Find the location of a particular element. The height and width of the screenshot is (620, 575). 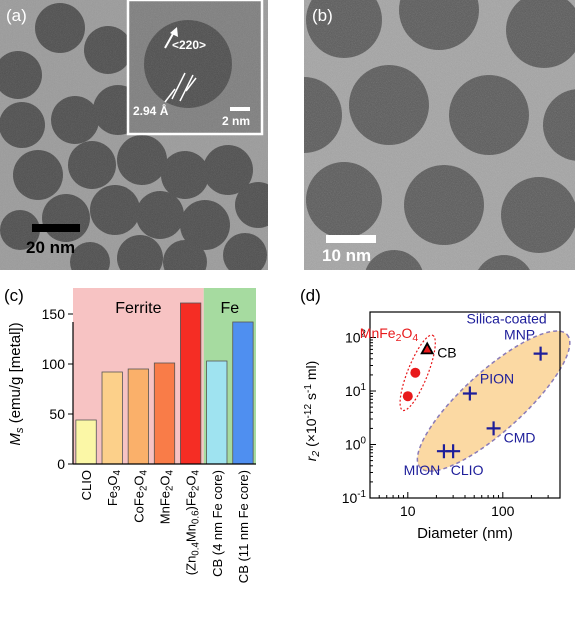

series-label-cb: CB is located at coordinates (446, 352).